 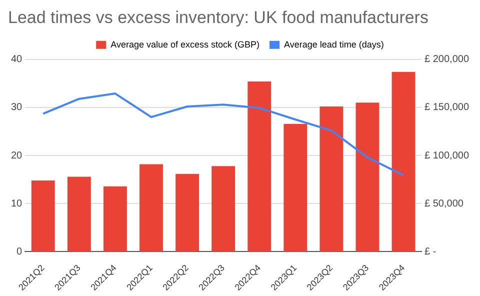 I want to click on y2-tick-label: £ 100,000, so click(x=447, y=156).